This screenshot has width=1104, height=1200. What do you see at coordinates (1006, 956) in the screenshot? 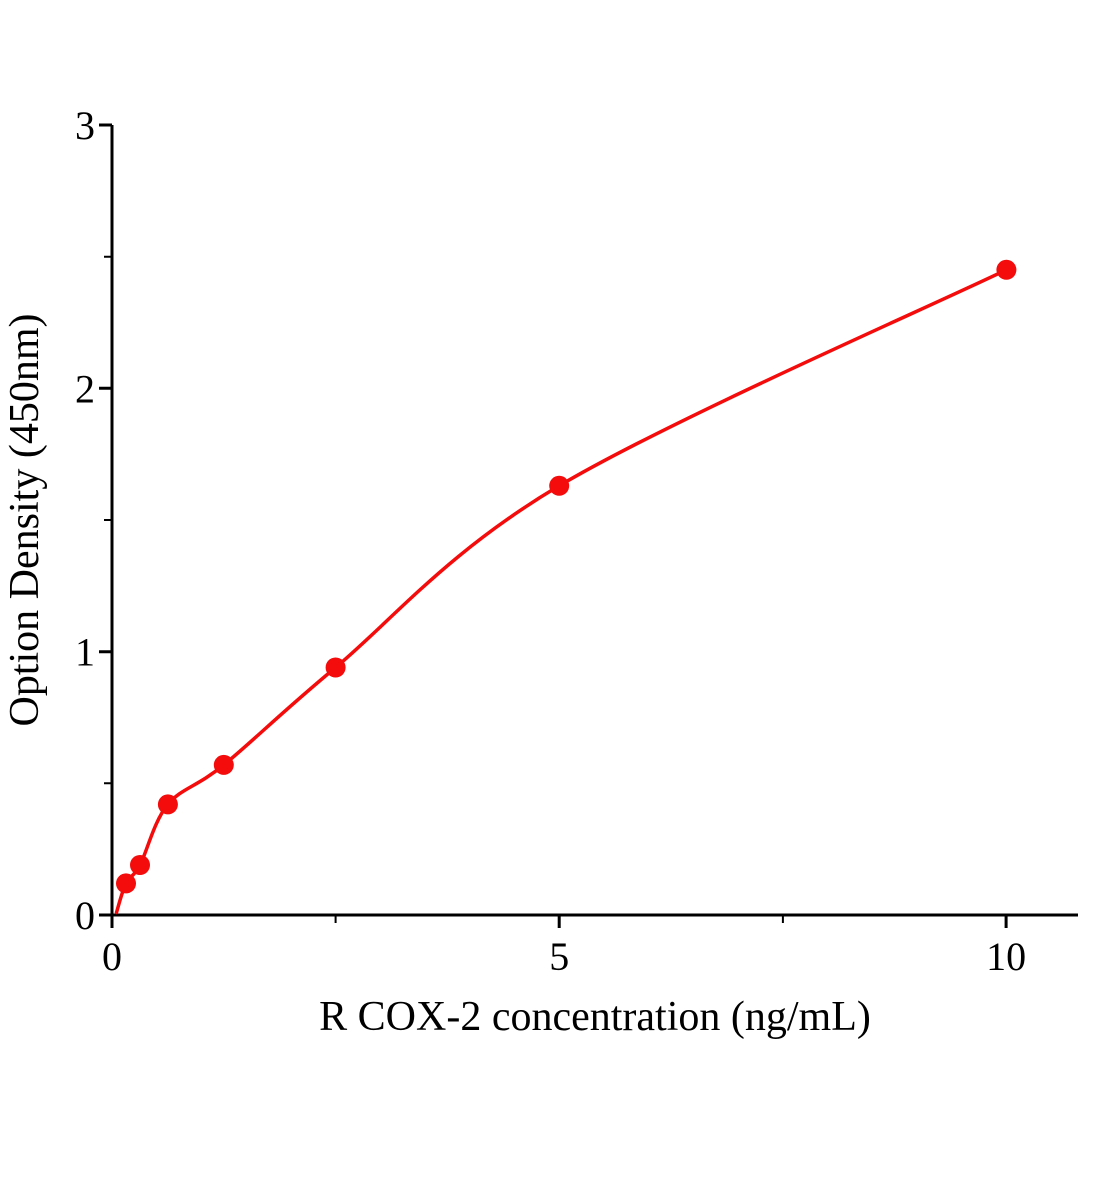
I see `x-tick-label: 10` at bounding box center [1006, 956].